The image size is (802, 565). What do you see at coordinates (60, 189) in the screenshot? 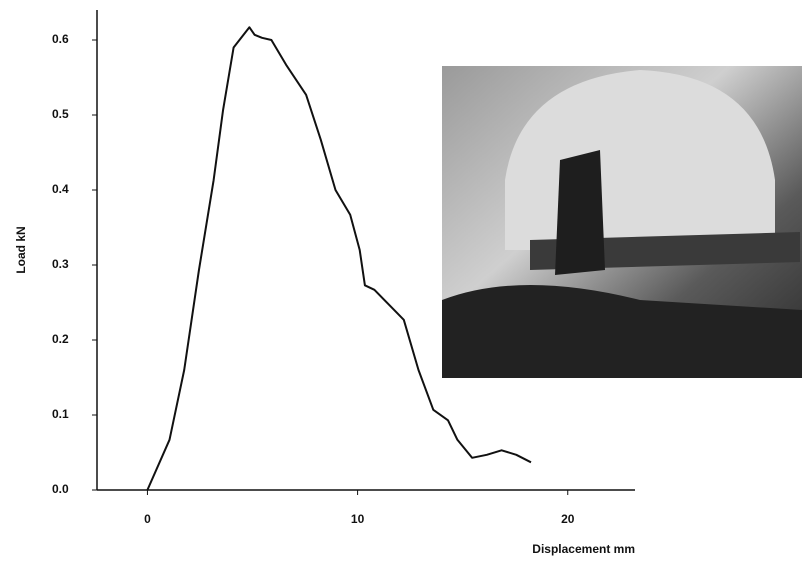
I see `y-tick-label: 0.4` at bounding box center [60, 189].